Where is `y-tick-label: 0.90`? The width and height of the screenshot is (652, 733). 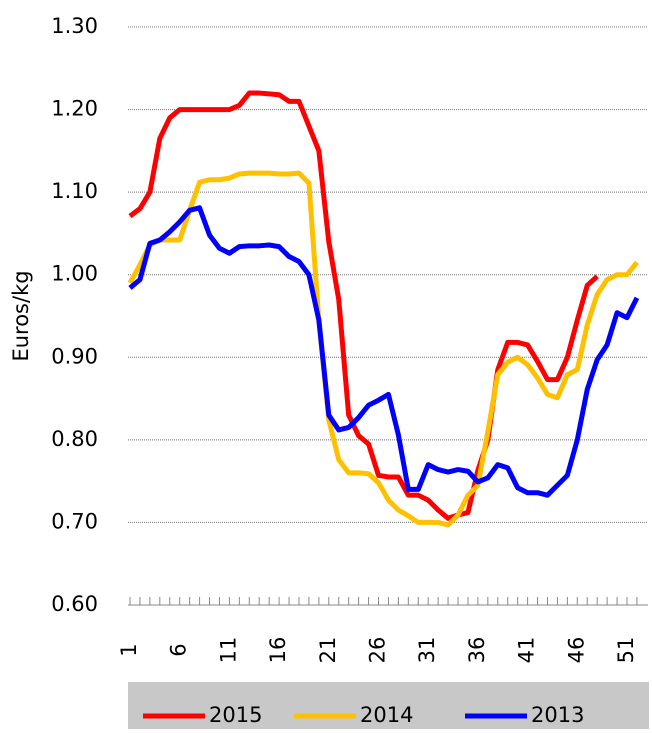 y-tick-label: 0.90 is located at coordinates (74, 356).